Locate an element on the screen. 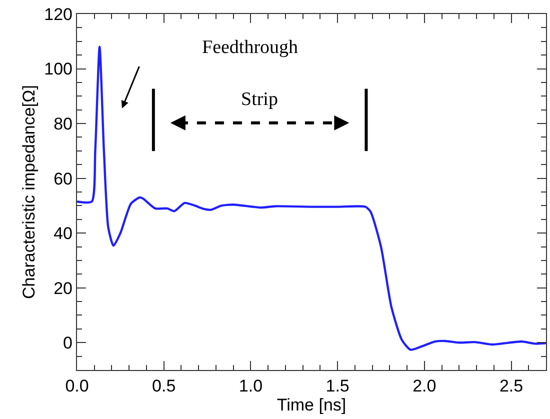  y-tick-label: 120 is located at coordinates (58, 14).